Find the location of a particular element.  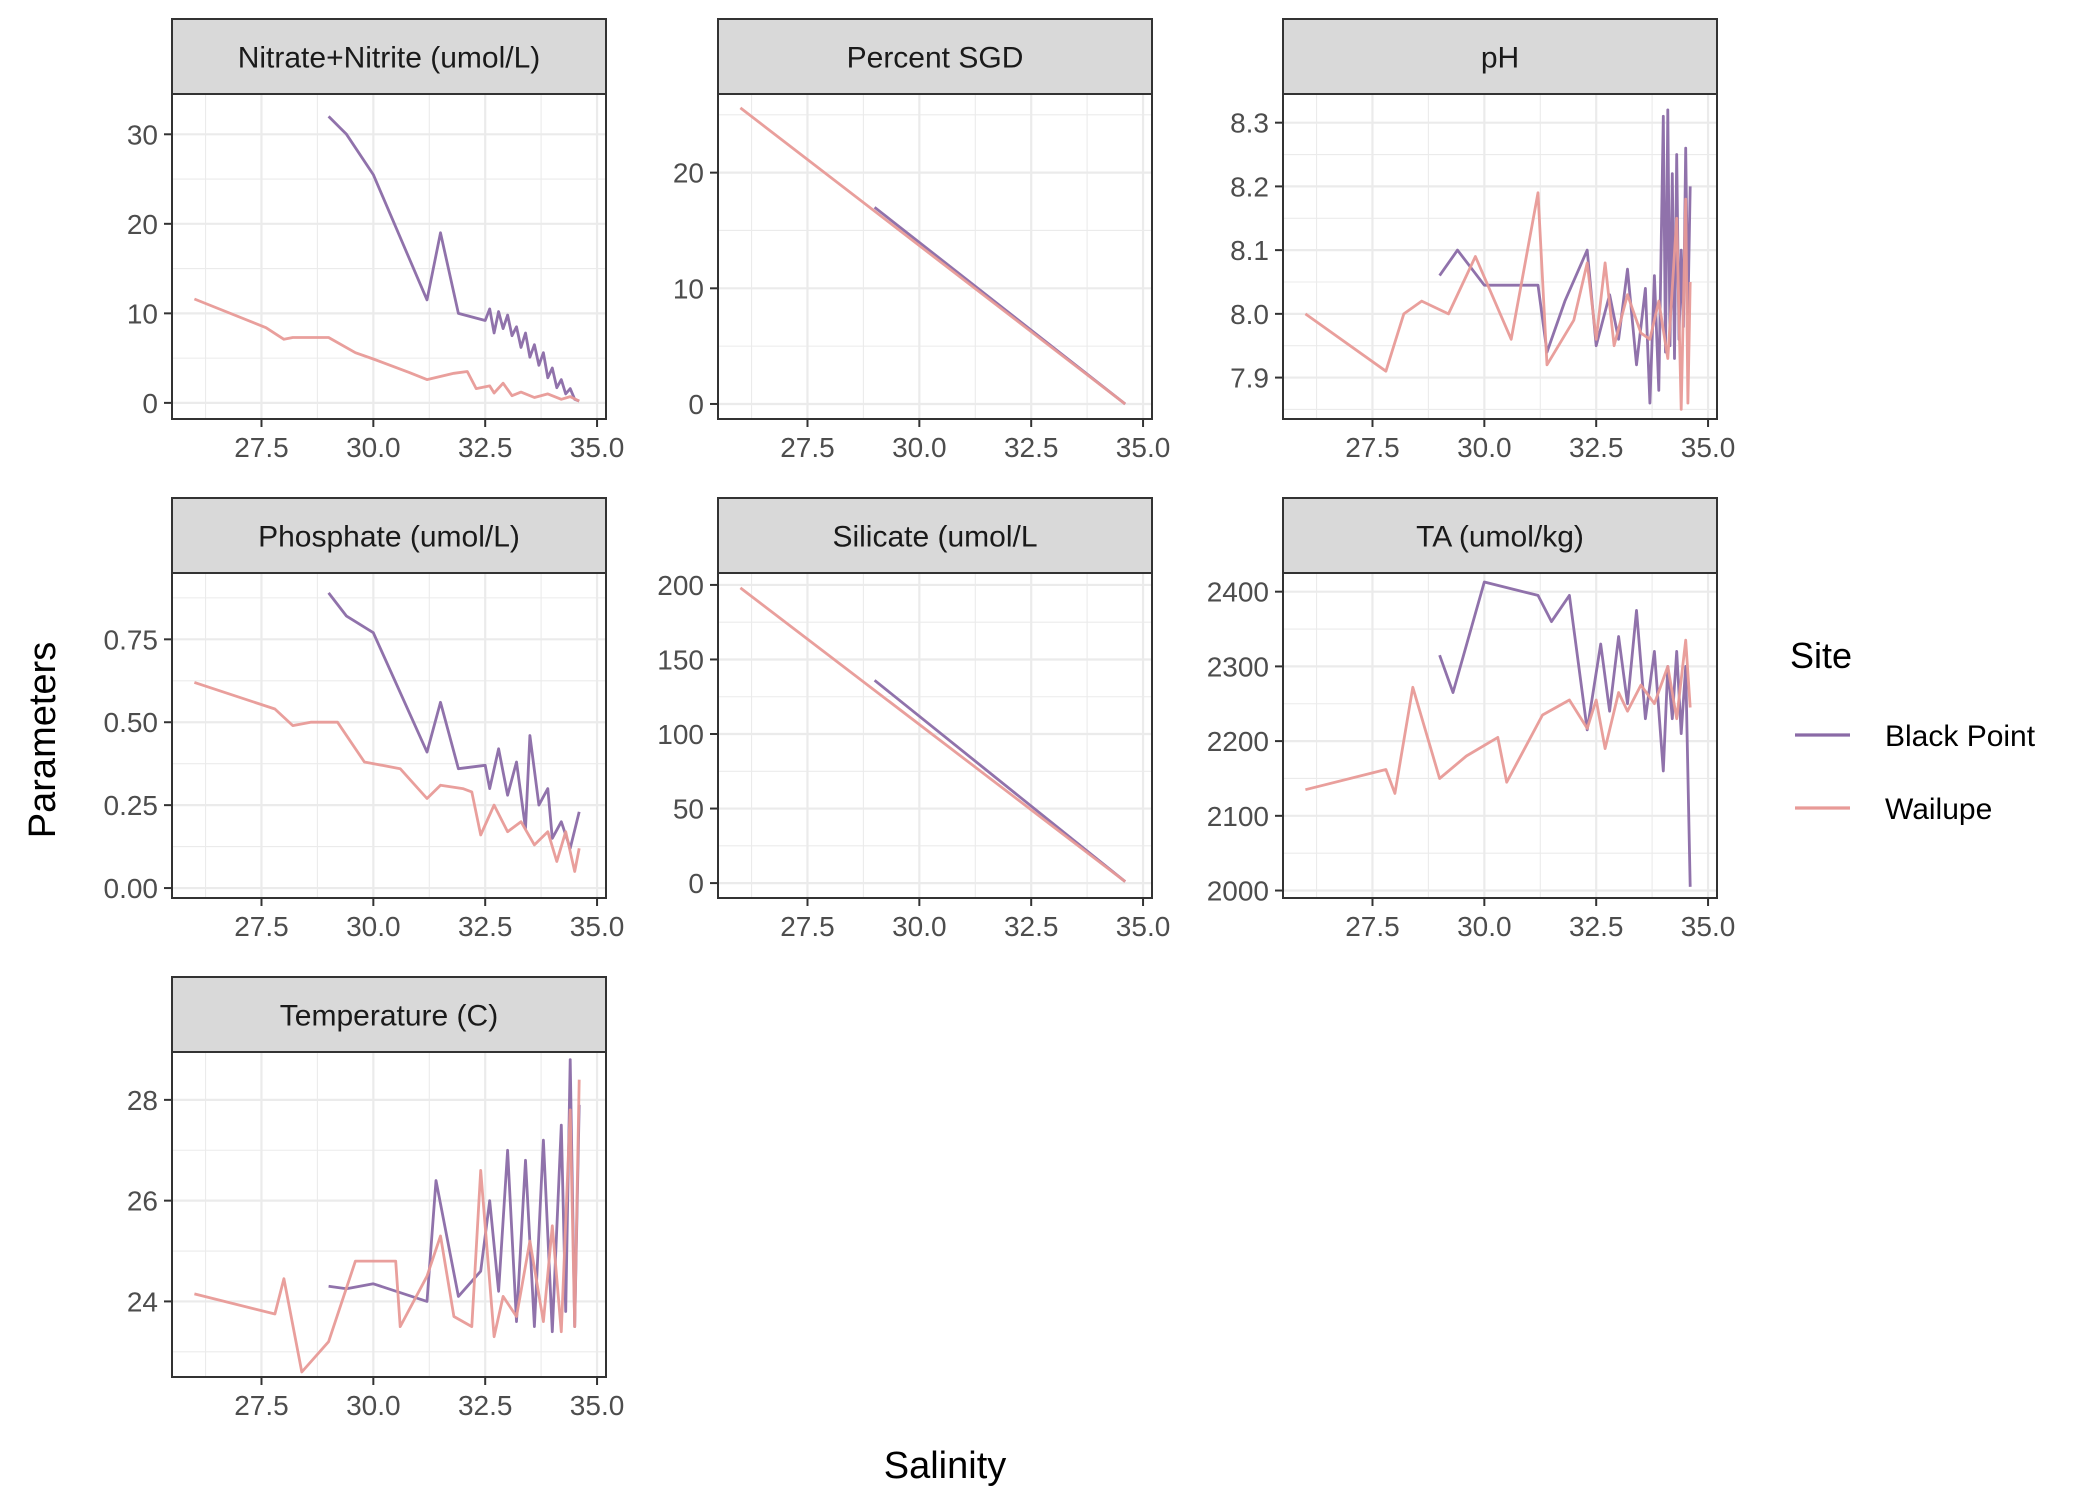

strip-title-phosphate-umol-l: Phosphate (umol/L) is located at coordinates (389, 537).